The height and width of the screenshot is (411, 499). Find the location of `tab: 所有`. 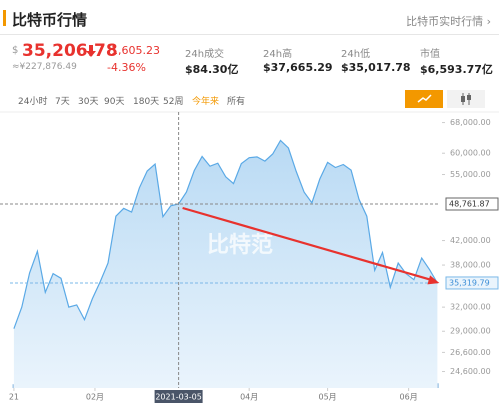

tab: 所有 is located at coordinates (236, 102).